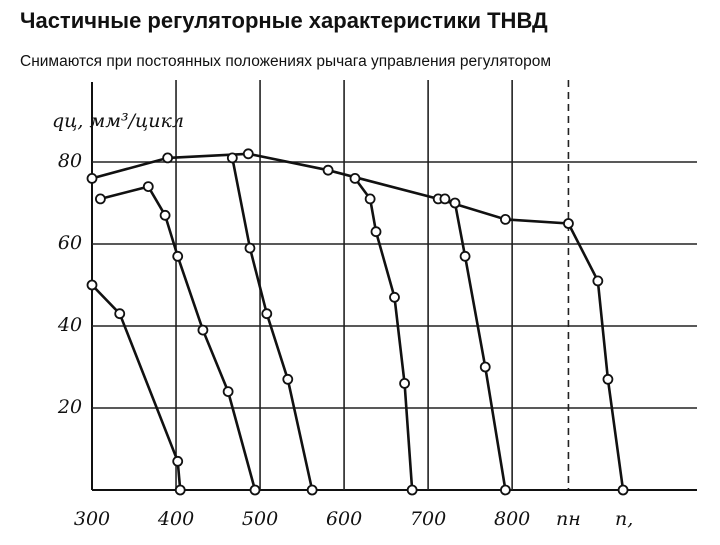  What do you see at coordinates (69, 325) in the screenshot?
I see `y-tick-label: 40` at bounding box center [69, 325].